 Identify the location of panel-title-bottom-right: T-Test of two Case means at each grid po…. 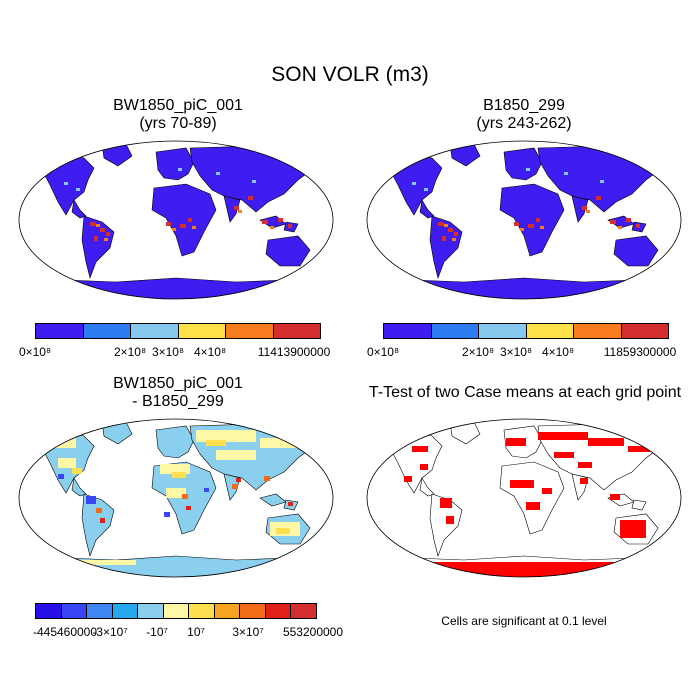
(525, 392).